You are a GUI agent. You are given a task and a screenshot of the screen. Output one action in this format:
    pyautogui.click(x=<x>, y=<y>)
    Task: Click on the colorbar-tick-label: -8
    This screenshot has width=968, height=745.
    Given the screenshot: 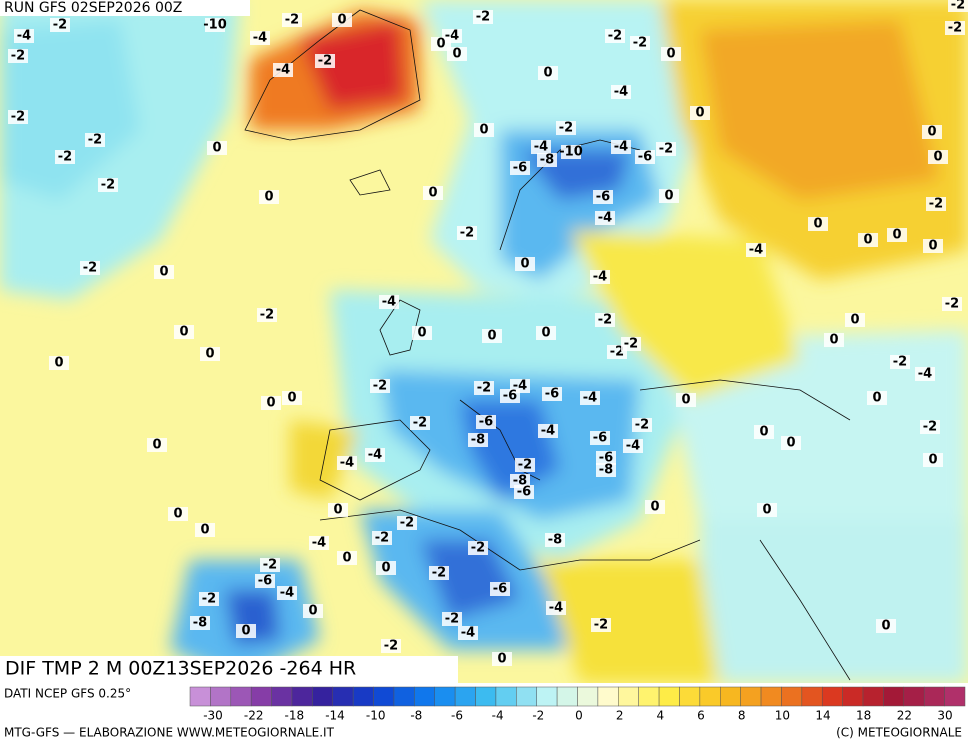 What is the action you would take?
    pyautogui.click(x=416, y=716)
    